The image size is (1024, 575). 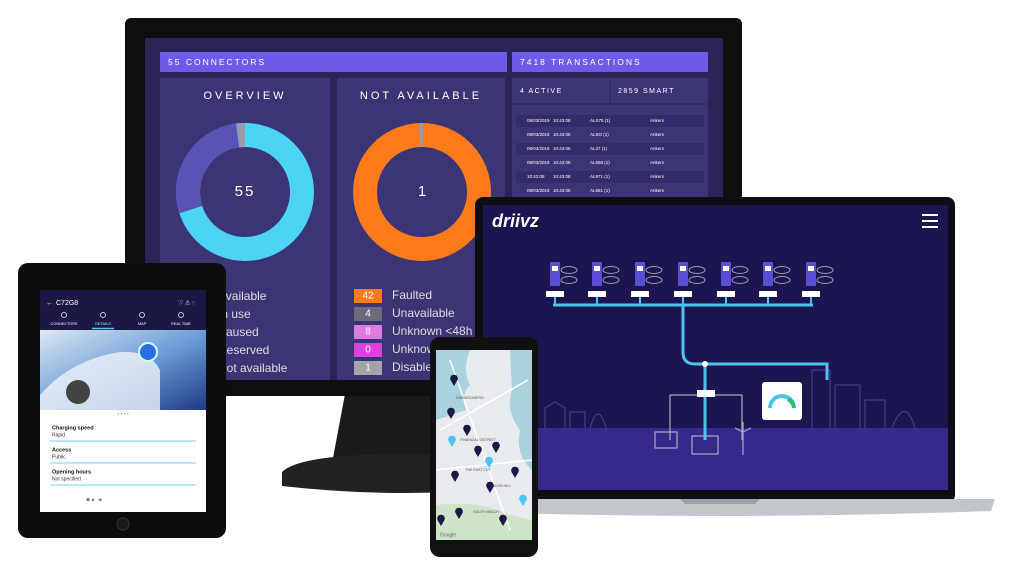 What do you see at coordinates (720, 507) in the screenshot?
I see `laptop-base` at bounding box center [720, 507].